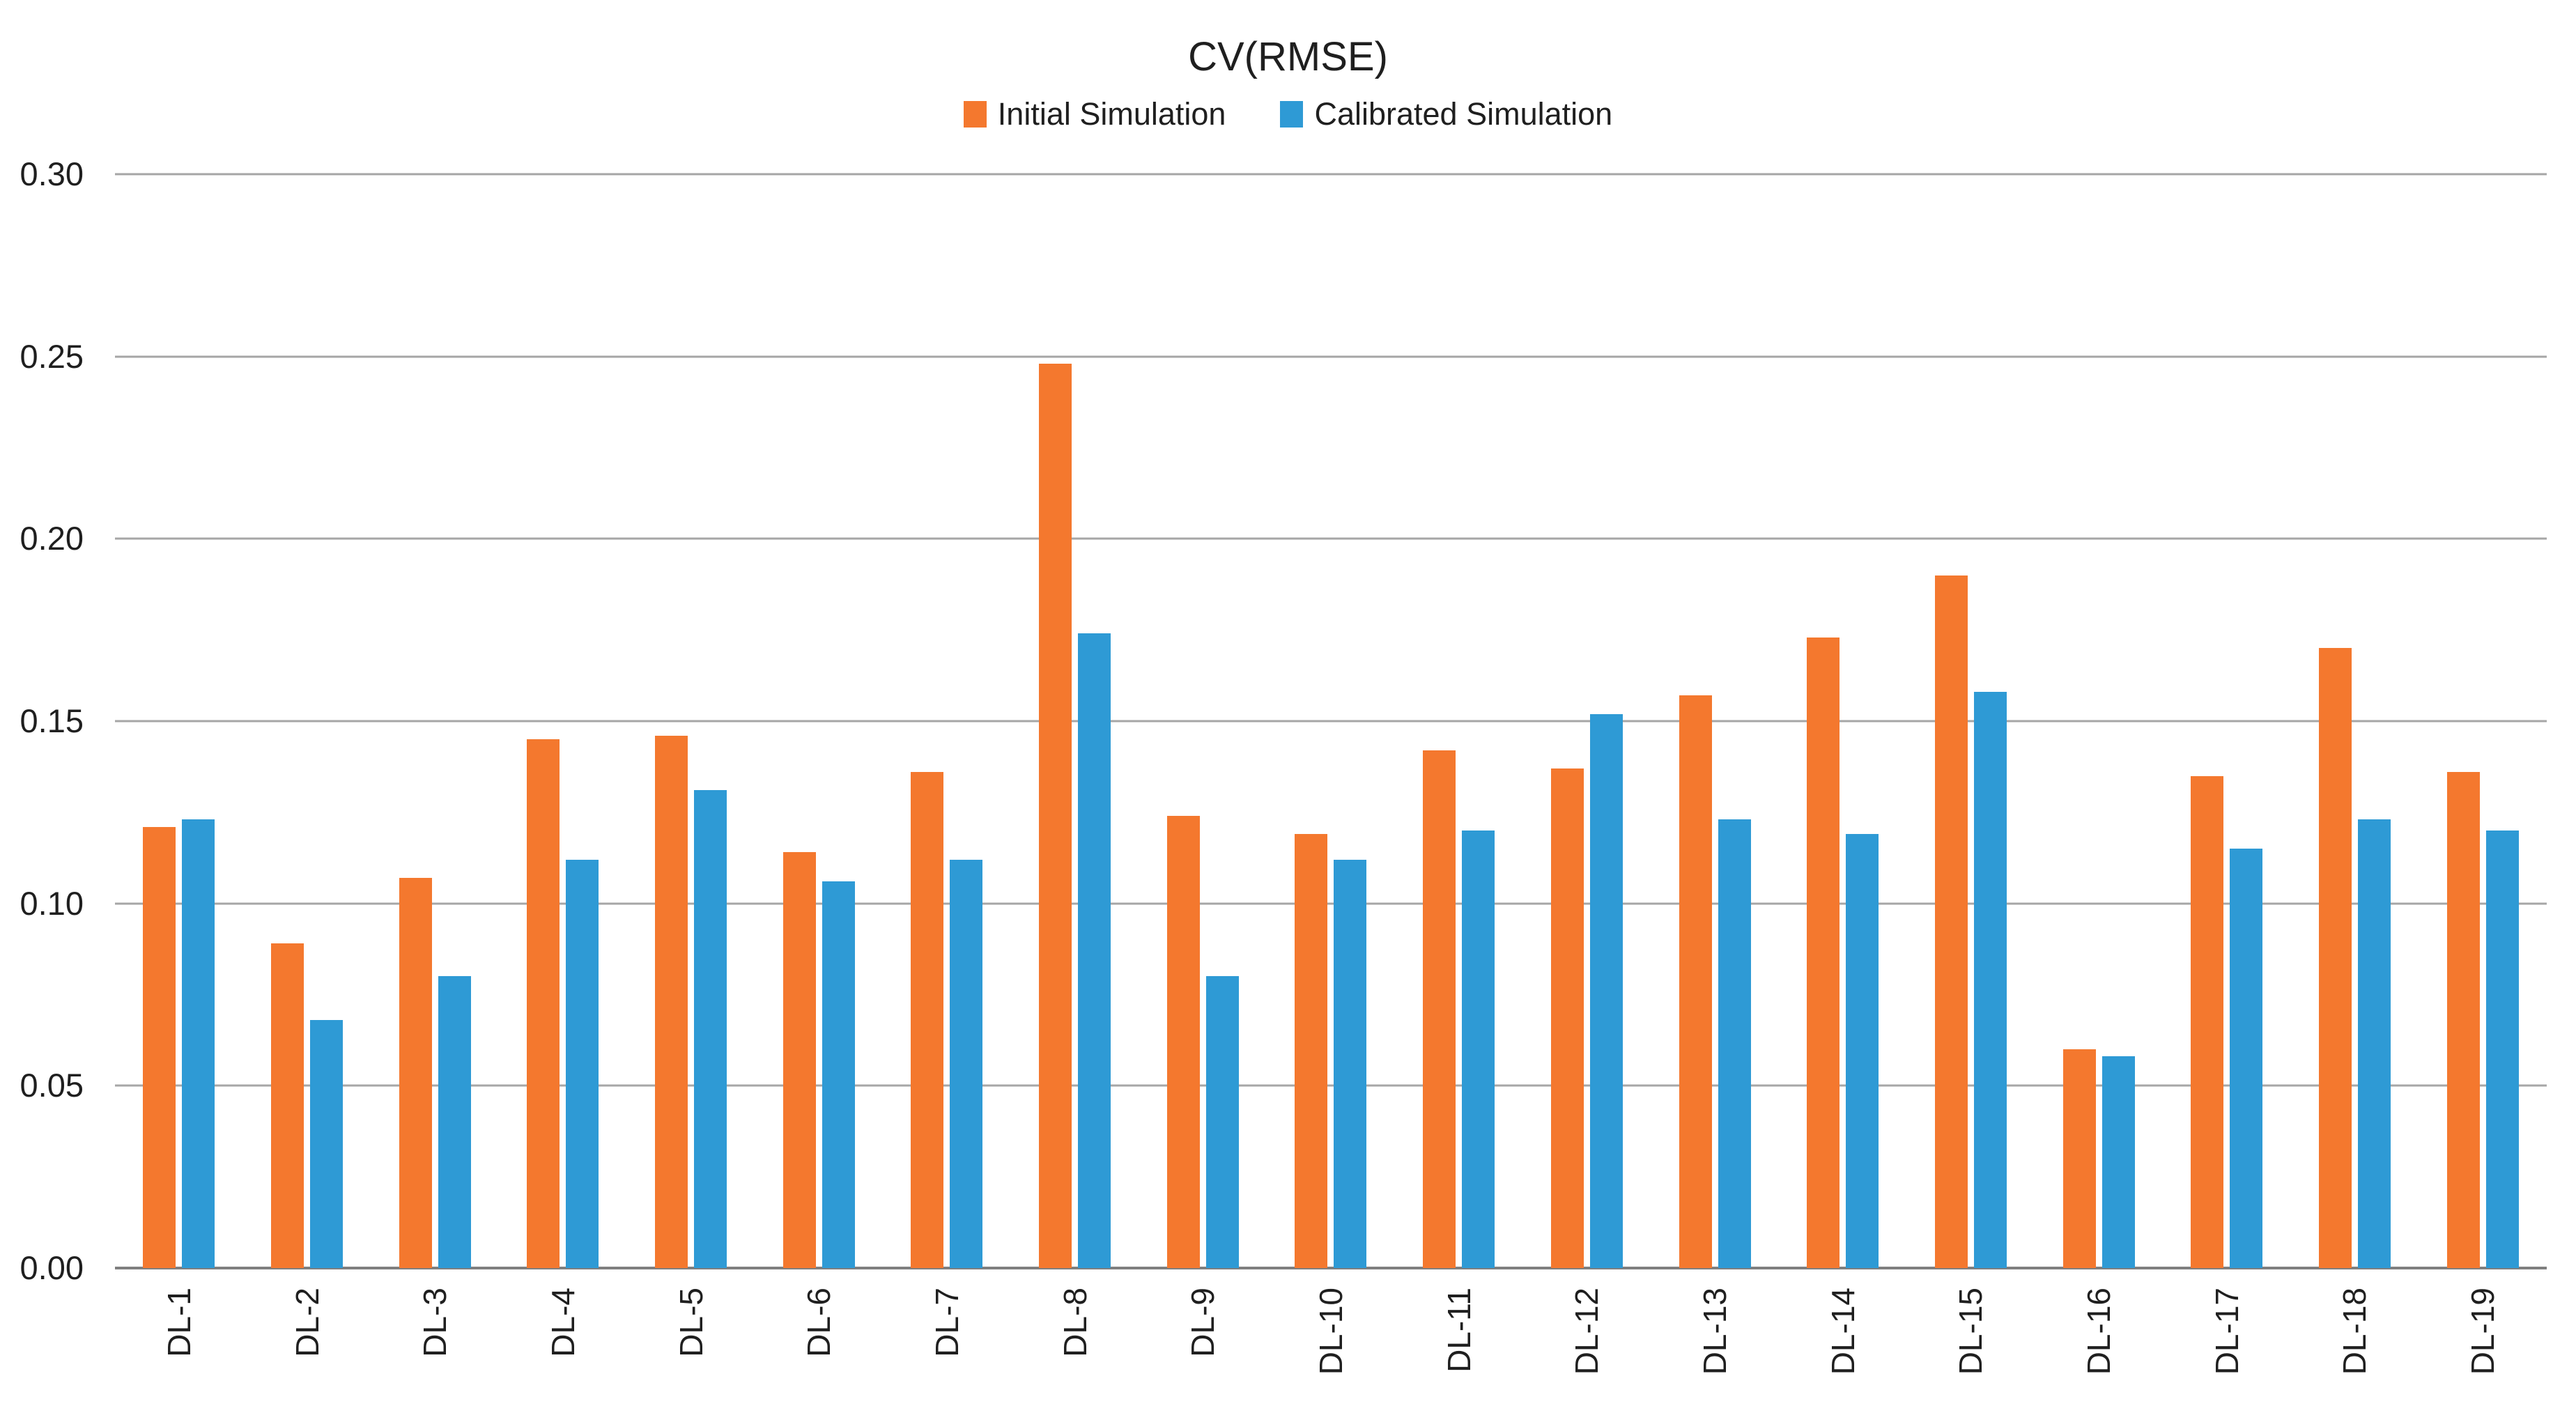  I want to click on y-tick-label: 0.15, so click(52, 720).